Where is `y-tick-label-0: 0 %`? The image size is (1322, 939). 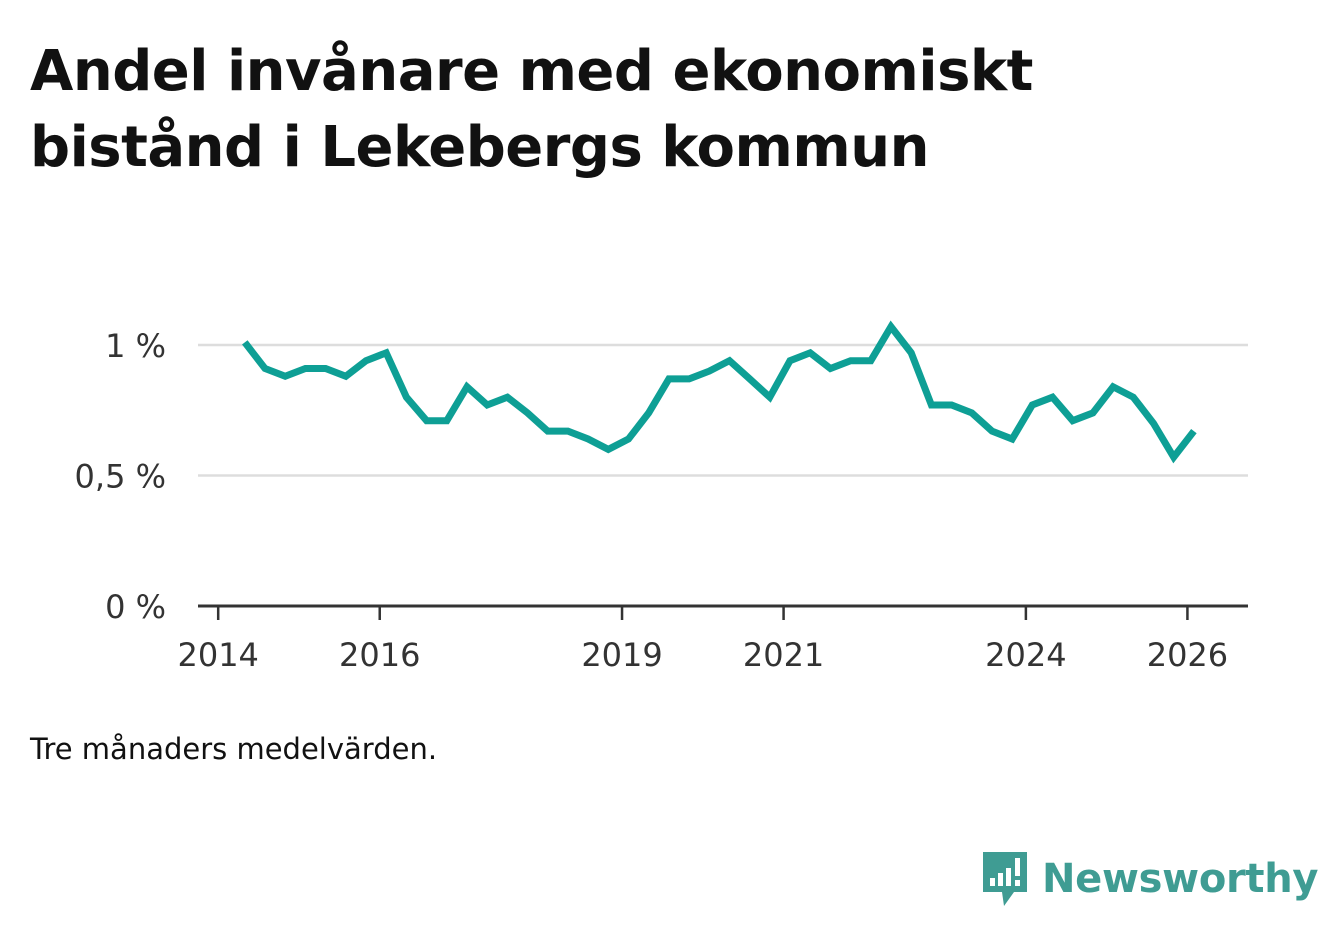
y-tick-label-0: 0 % is located at coordinates (135, 607).